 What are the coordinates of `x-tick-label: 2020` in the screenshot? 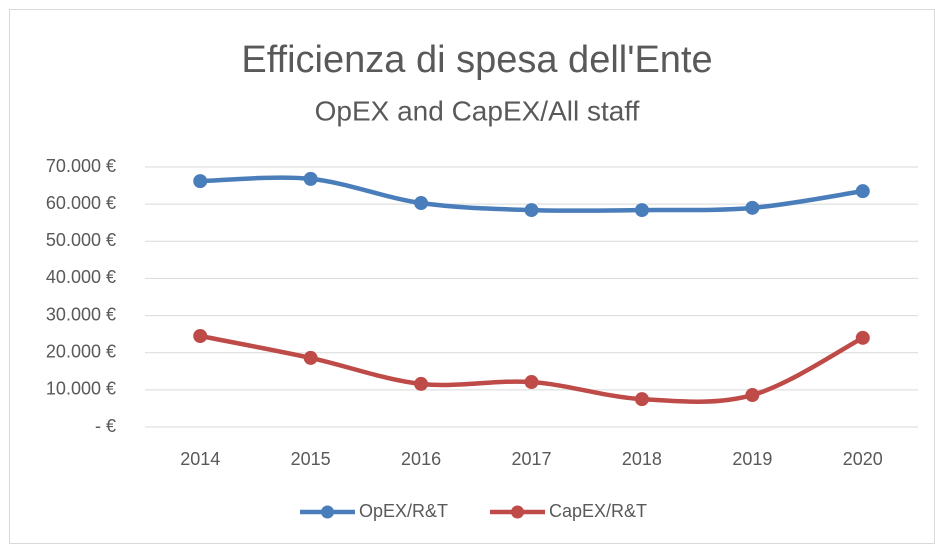 It's located at (863, 459).